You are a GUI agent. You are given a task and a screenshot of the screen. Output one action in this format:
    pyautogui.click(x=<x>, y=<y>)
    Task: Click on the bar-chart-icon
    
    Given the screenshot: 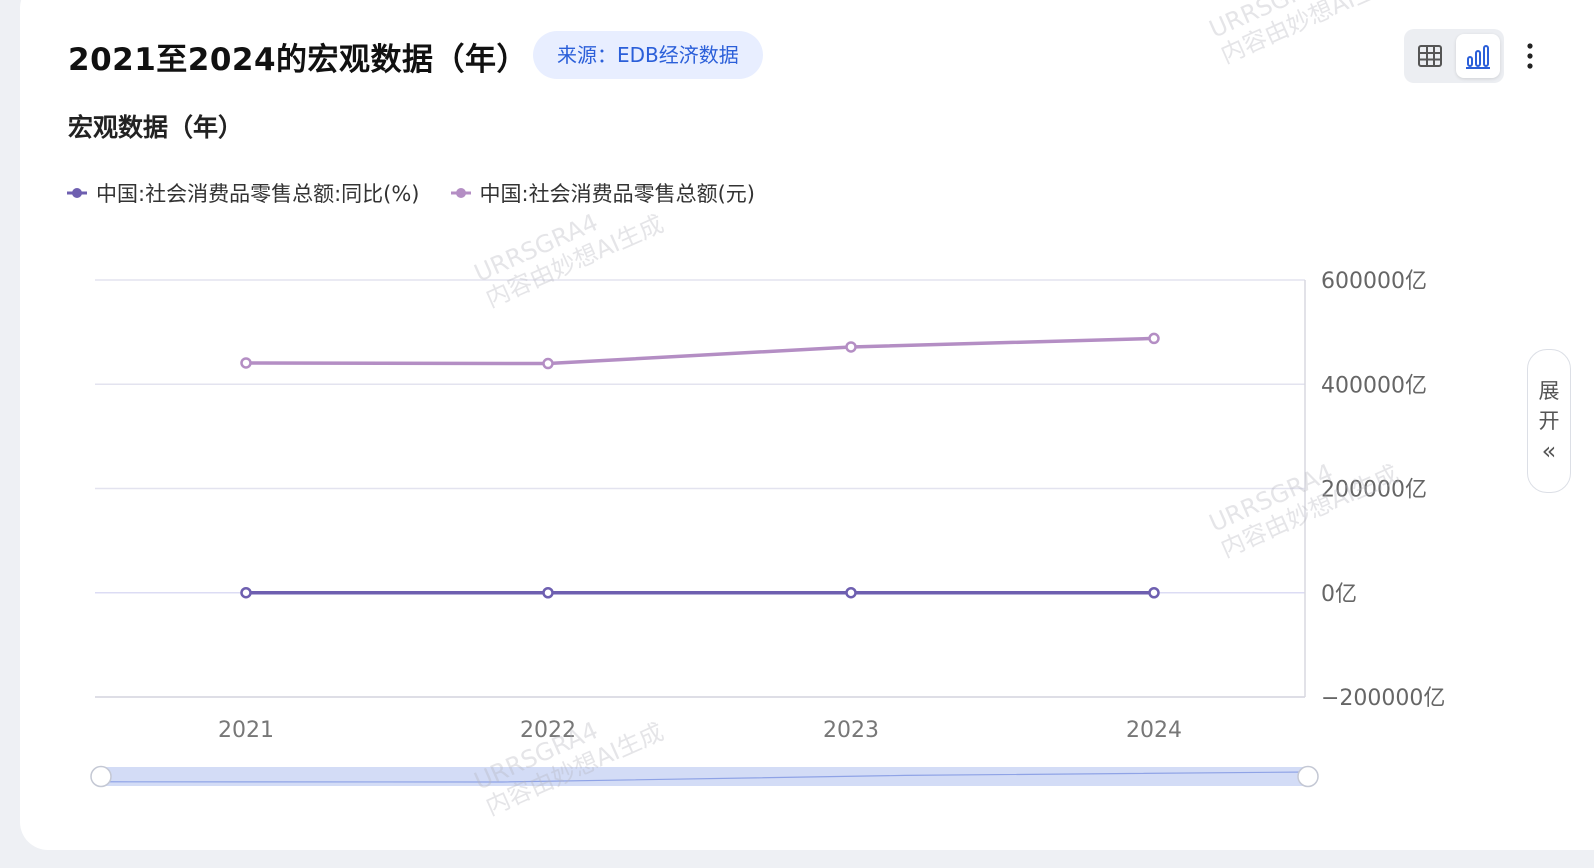 What is the action you would take?
    pyautogui.click(x=1478, y=57)
    